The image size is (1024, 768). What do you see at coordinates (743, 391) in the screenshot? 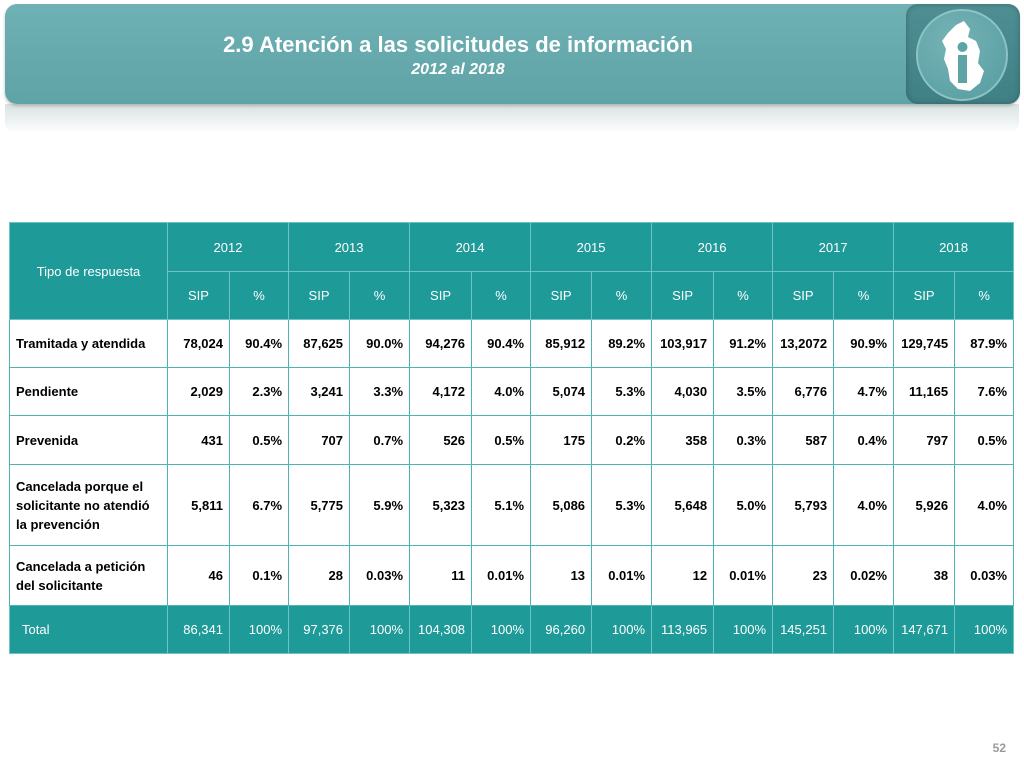
I see `percent-cell: 3.5%` at bounding box center [743, 391].